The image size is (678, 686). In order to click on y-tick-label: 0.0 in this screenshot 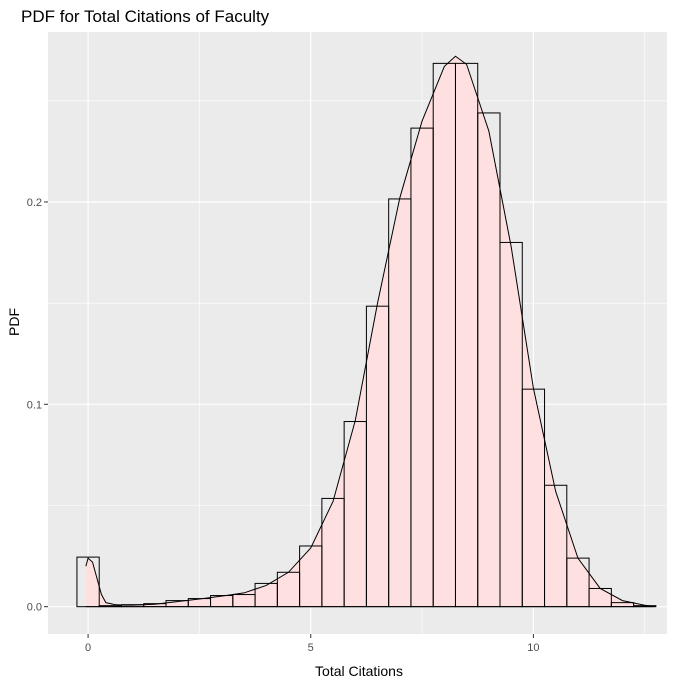, I will do `click(34, 608)`.